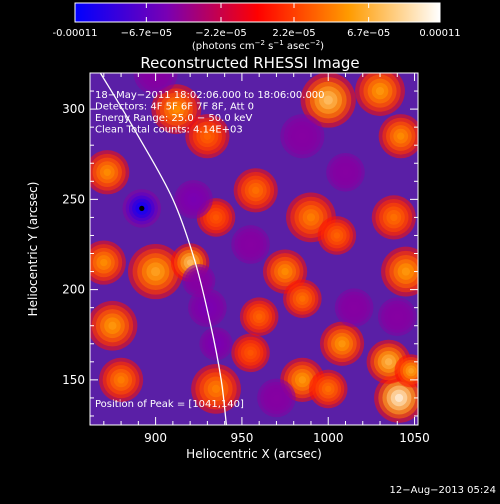  Describe the element at coordinates (73, 109) in the screenshot. I see `y-tick-label: 300` at that location.